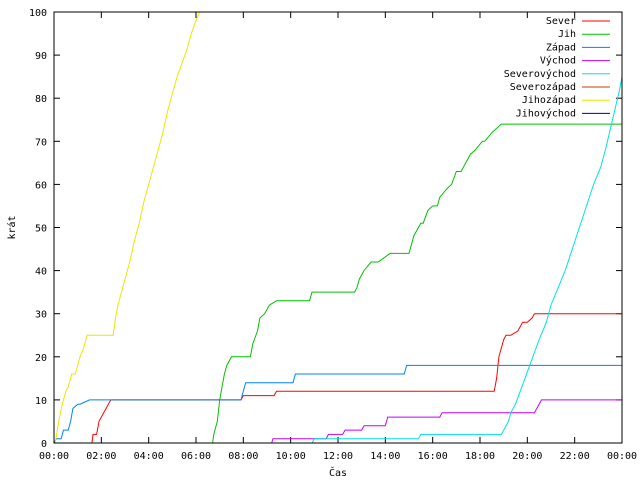 Image resolution: width=640 pixels, height=480 pixels. I want to click on y-tick-label: 90, so click(41, 56).